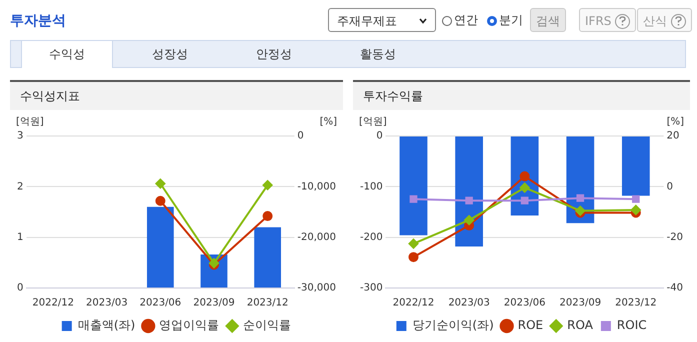 The image size is (697, 342). I want to click on y-tick-label: 3, so click(20, 136).